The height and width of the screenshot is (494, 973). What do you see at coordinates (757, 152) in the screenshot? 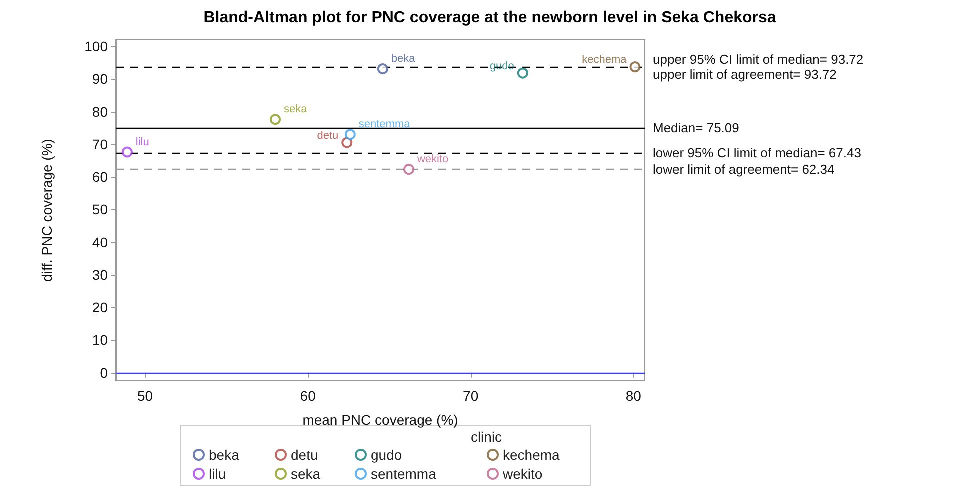
I see `ref-line-label: lower 95% CI limit of median= 67.43` at bounding box center [757, 152].